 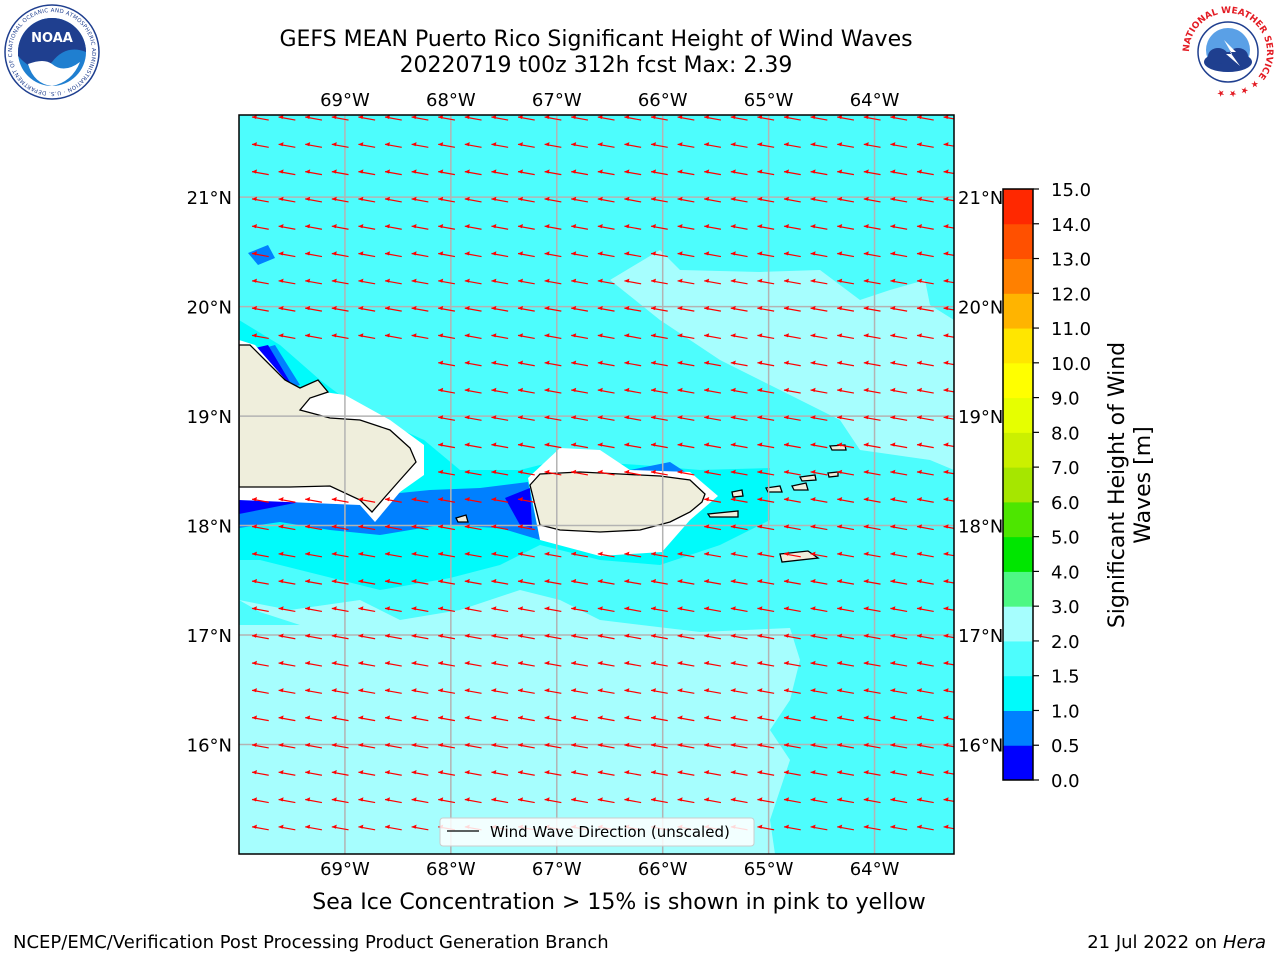 What do you see at coordinates (1244, 942) in the screenshot?
I see `footer-host: Hera` at bounding box center [1244, 942].